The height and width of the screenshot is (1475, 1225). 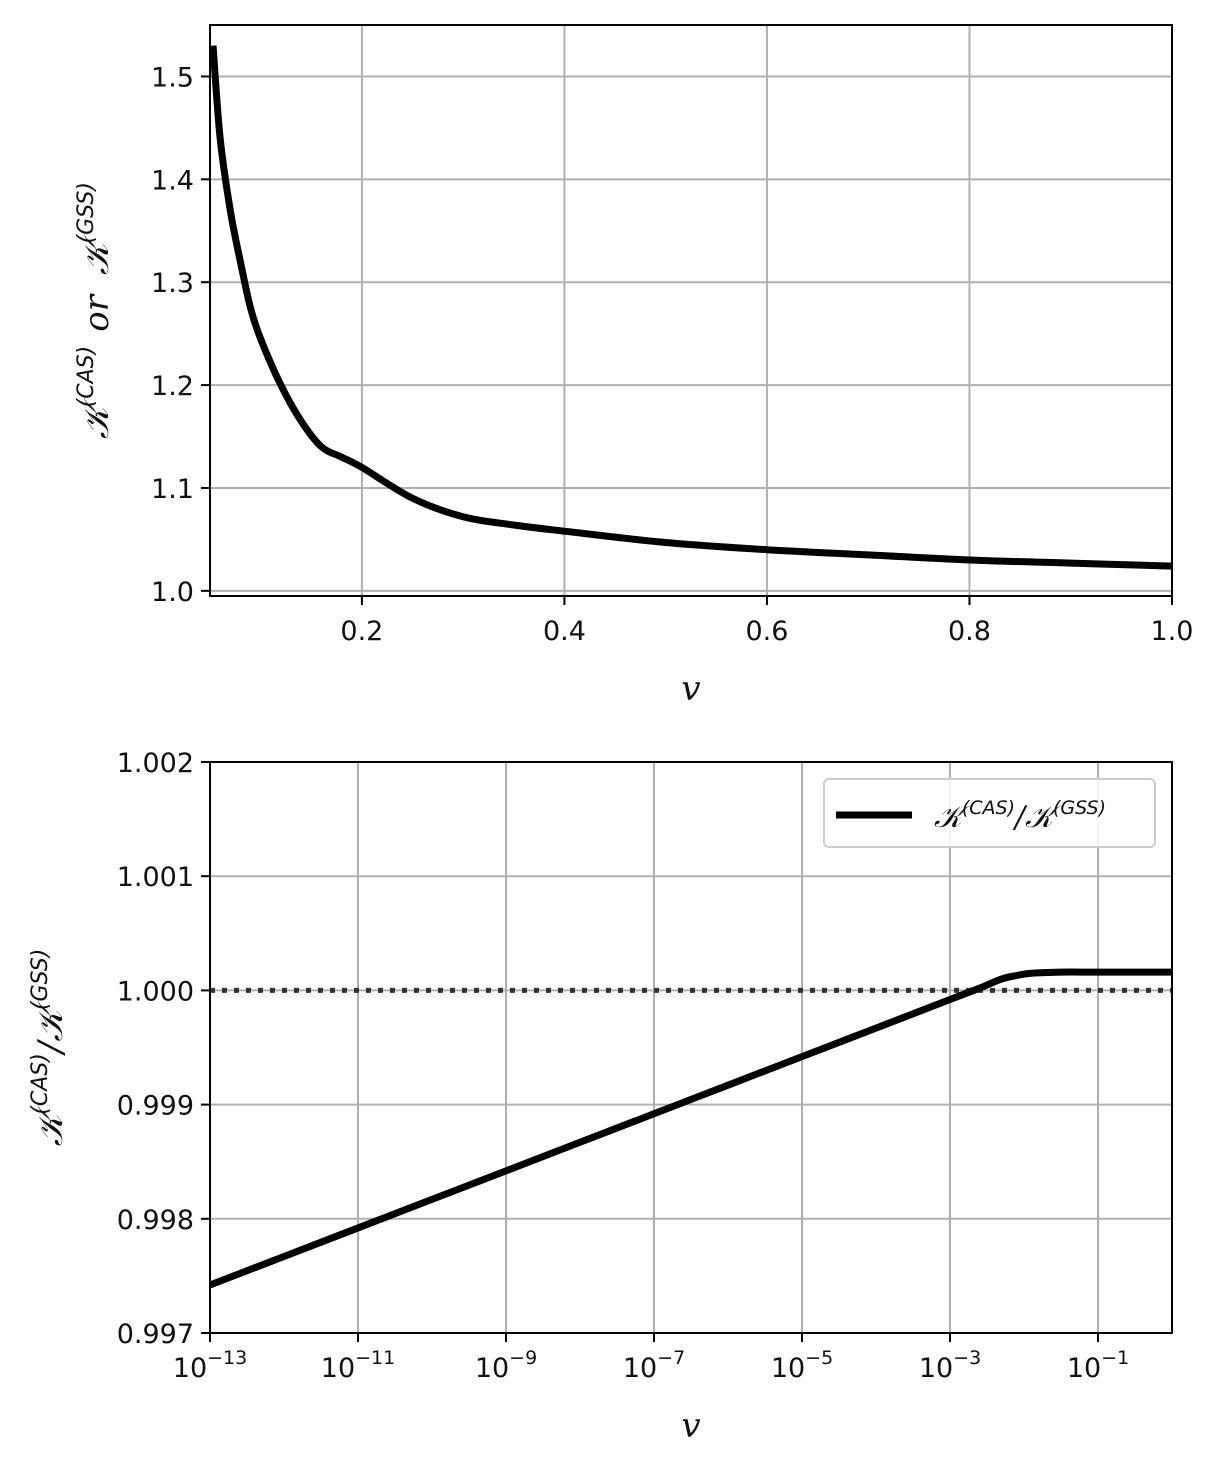 I want to click on top-ylabel-or: or, so click(x=97, y=312).